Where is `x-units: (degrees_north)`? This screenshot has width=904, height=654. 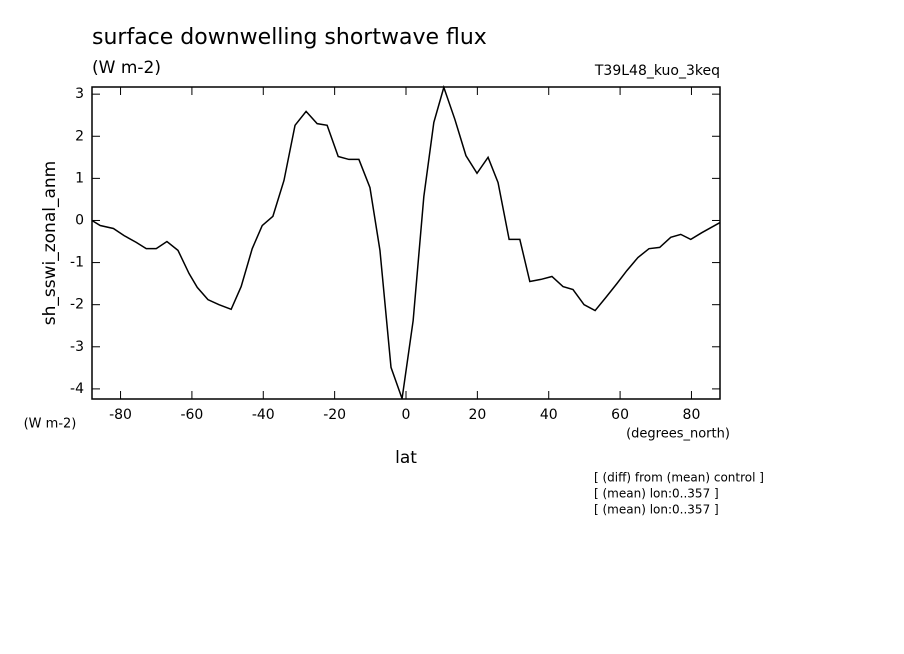
x-units: (degrees_north) is located at coordinates (678, 434).